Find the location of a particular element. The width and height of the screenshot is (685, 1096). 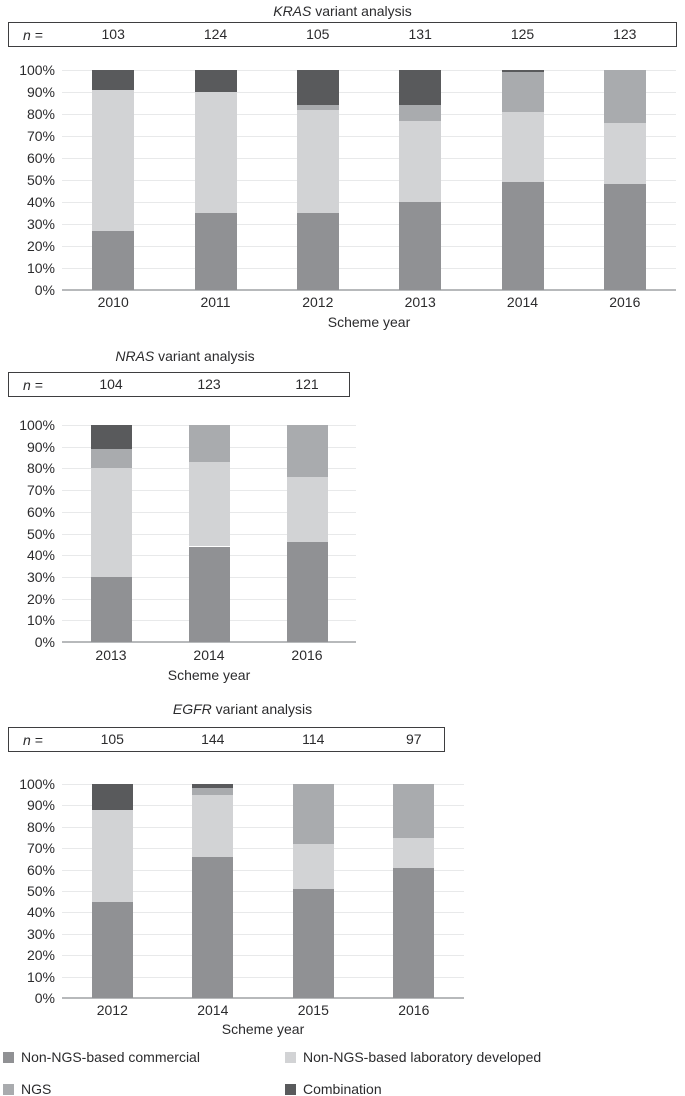

legend-item-ngs: NGS is located at coordinates (27, 1089).